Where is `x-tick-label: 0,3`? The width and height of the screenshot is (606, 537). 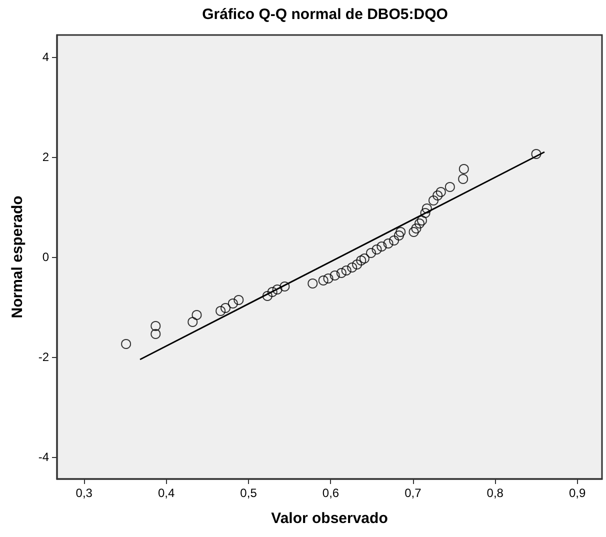 x-tick-label: 0,3 is located at coordinates (84, 493).